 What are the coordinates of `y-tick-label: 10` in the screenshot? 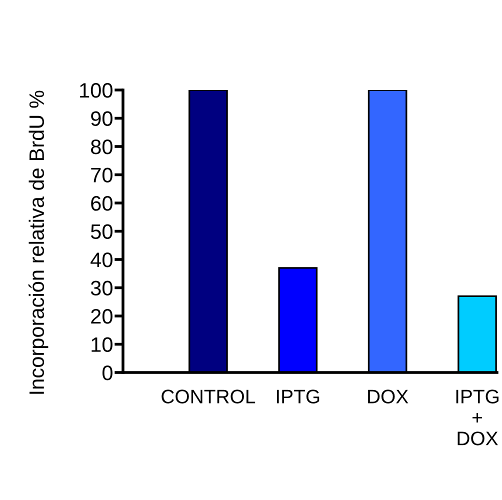 It's located at (102, 344).